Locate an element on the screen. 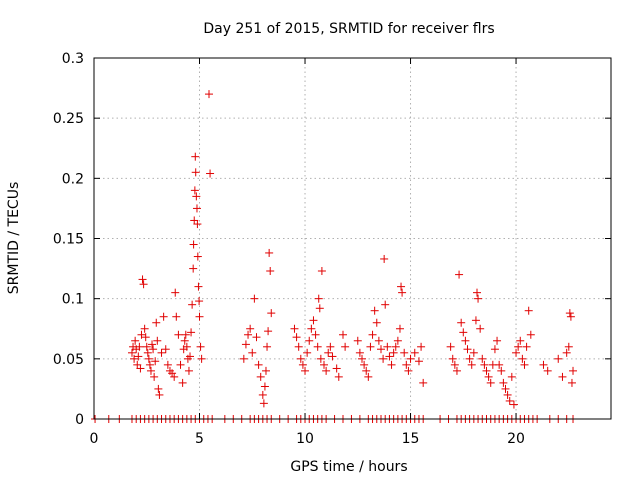  x-tick-label: 20 is located at coordinates (516, 439).